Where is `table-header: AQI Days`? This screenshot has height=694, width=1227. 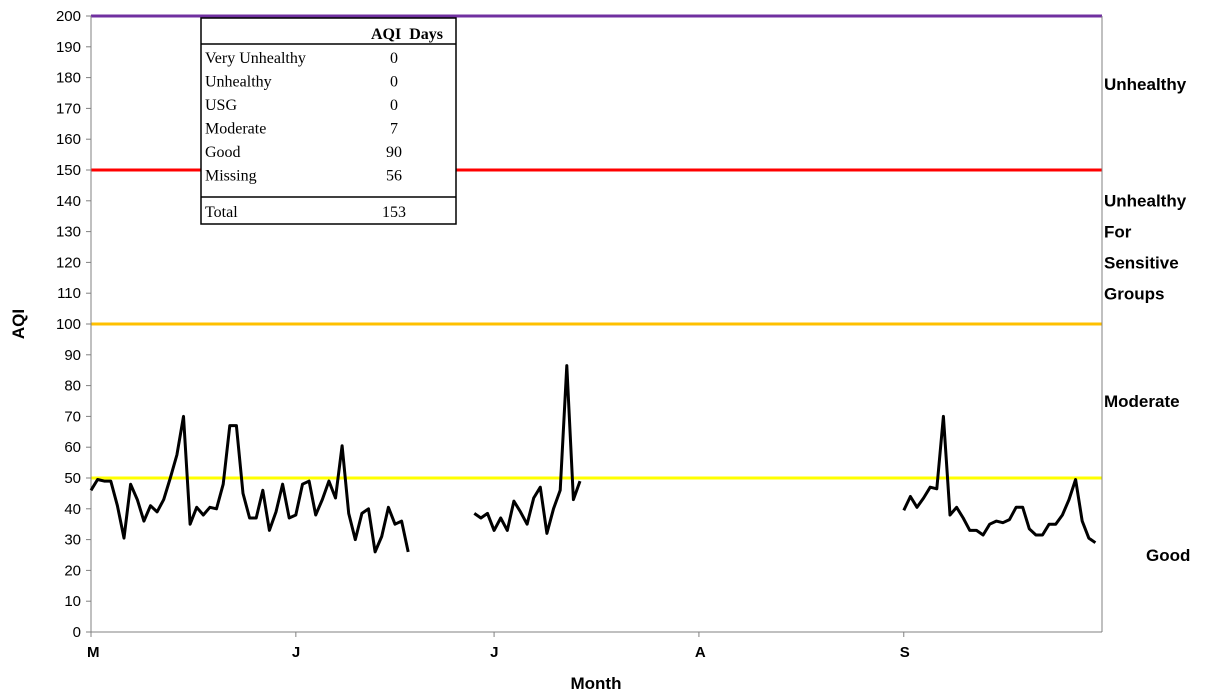 table-header: AQI Days is located at coordinates (407, 34).